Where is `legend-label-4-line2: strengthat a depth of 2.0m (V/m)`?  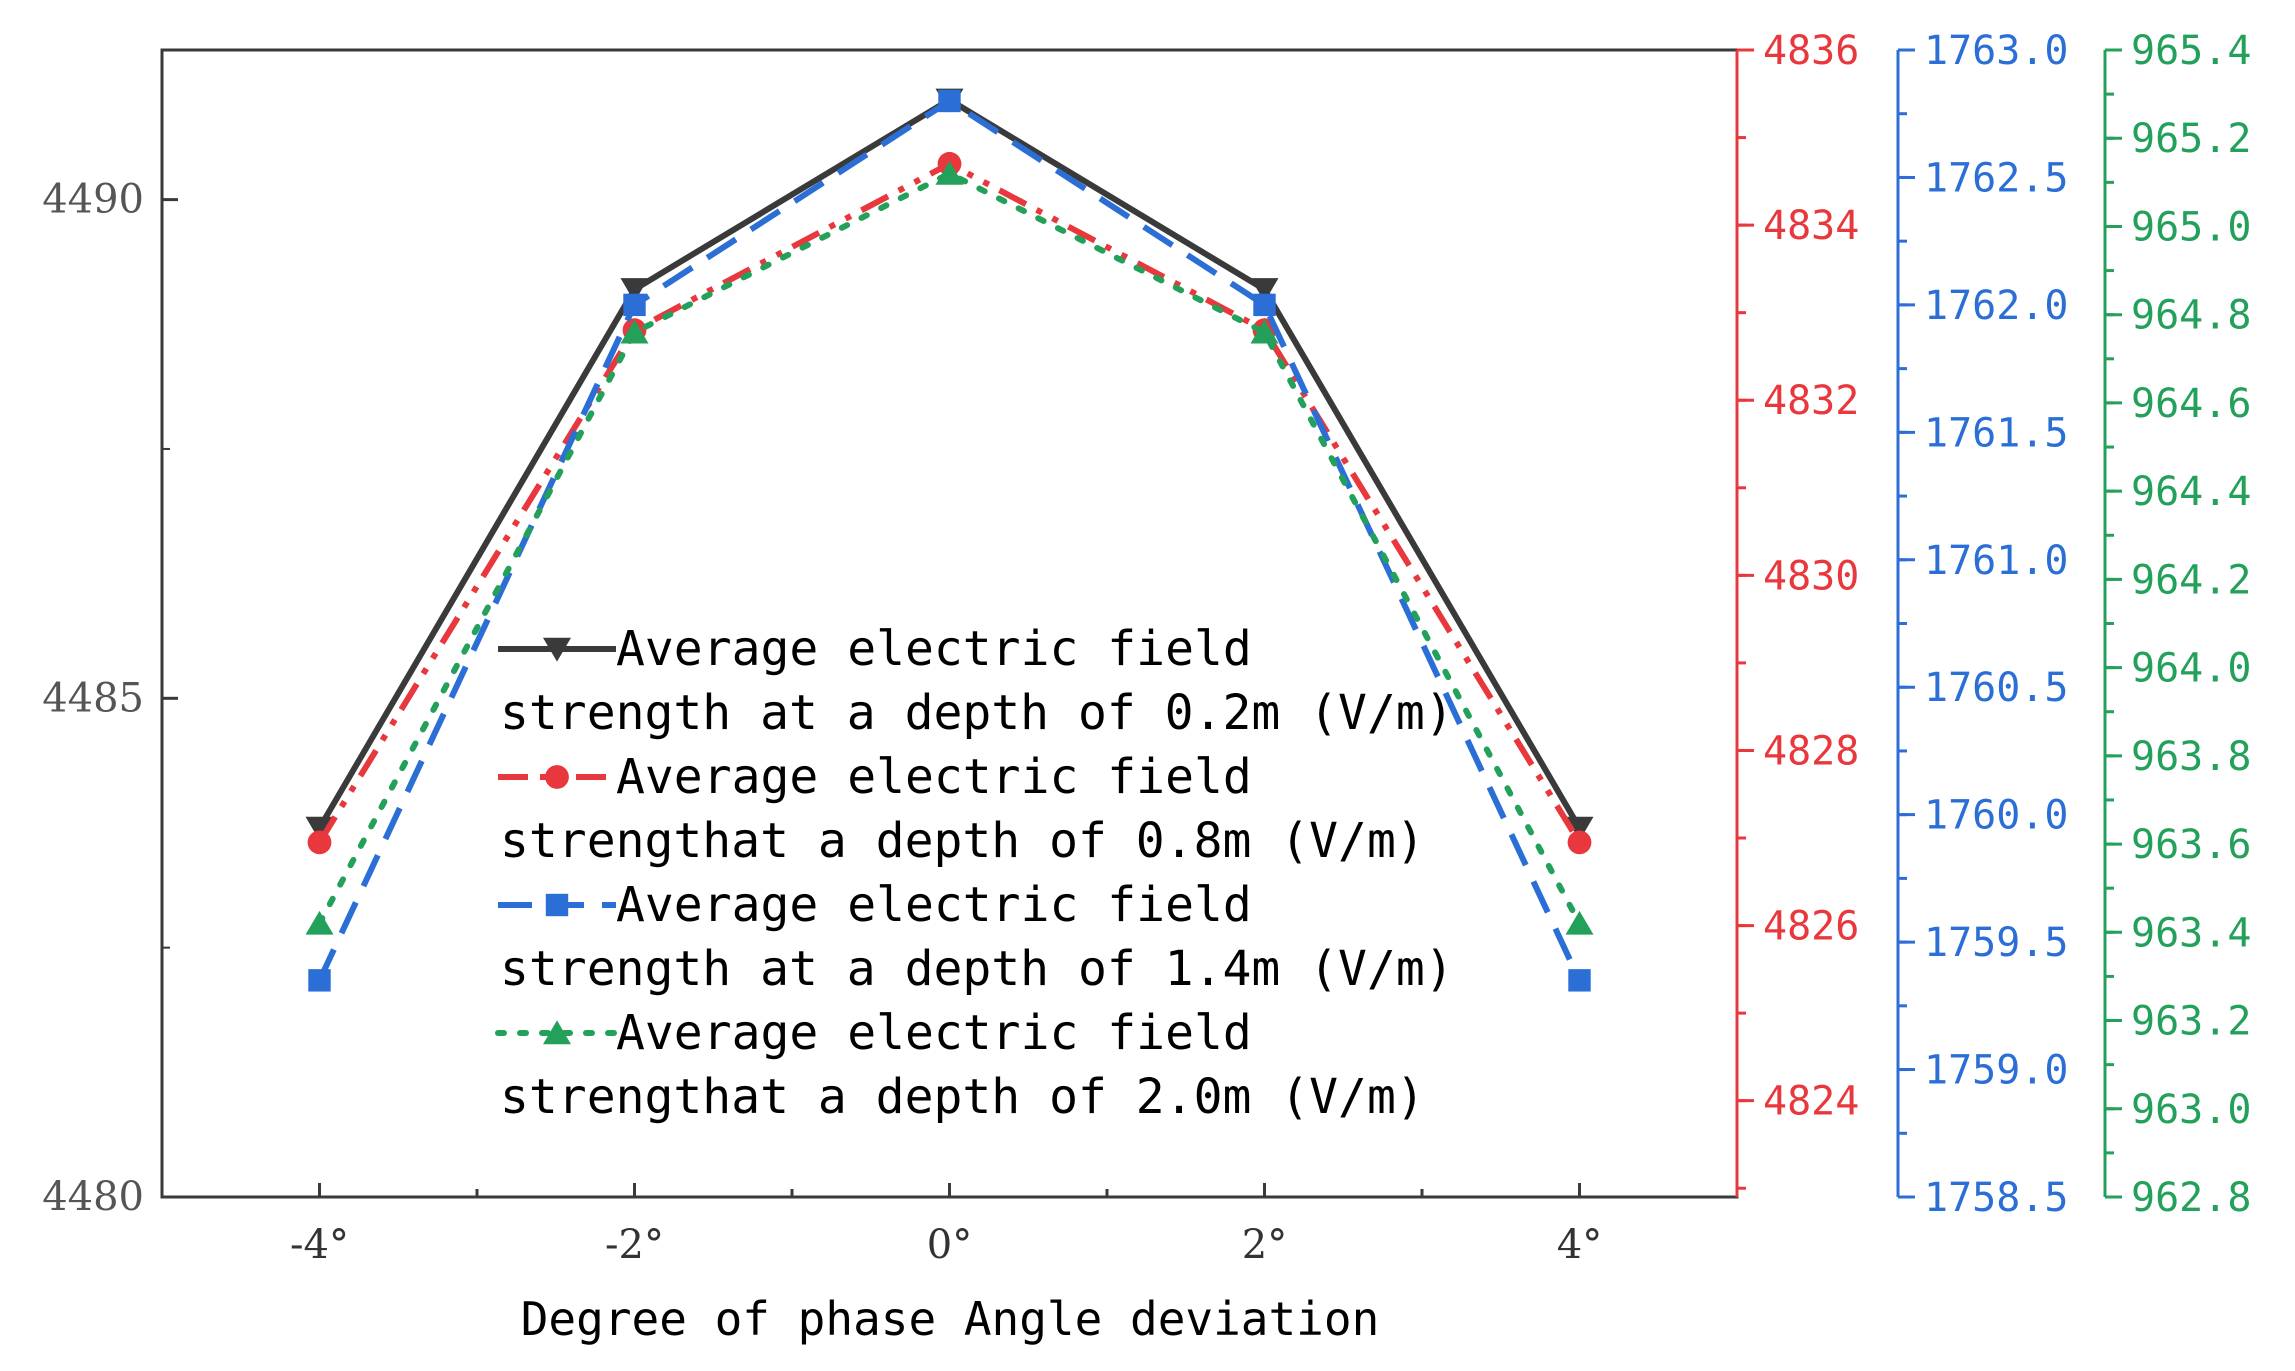
legend-label-4-line2: strengthat a depth of 2.0m (V/m) is located at coordinates (962, 1097).